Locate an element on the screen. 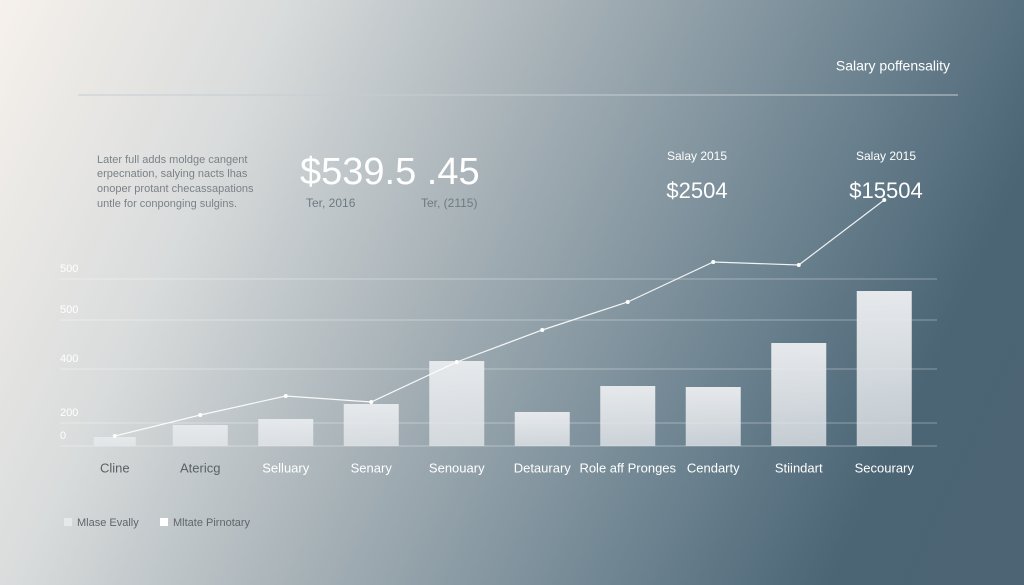  x-tick-label: Secourary is located at coordinates (885, 467).